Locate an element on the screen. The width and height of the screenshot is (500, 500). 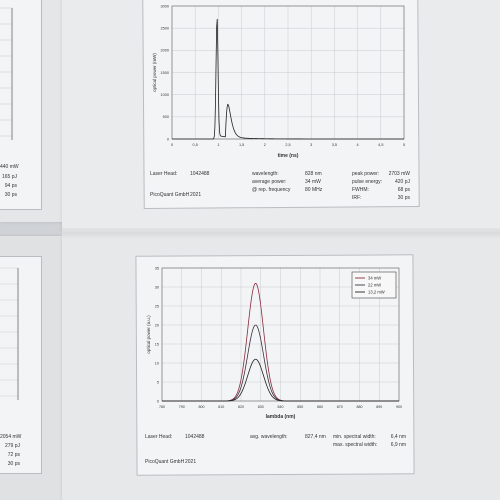
bottom-x-tick-label: 790 is located at coordinates (182, 407).